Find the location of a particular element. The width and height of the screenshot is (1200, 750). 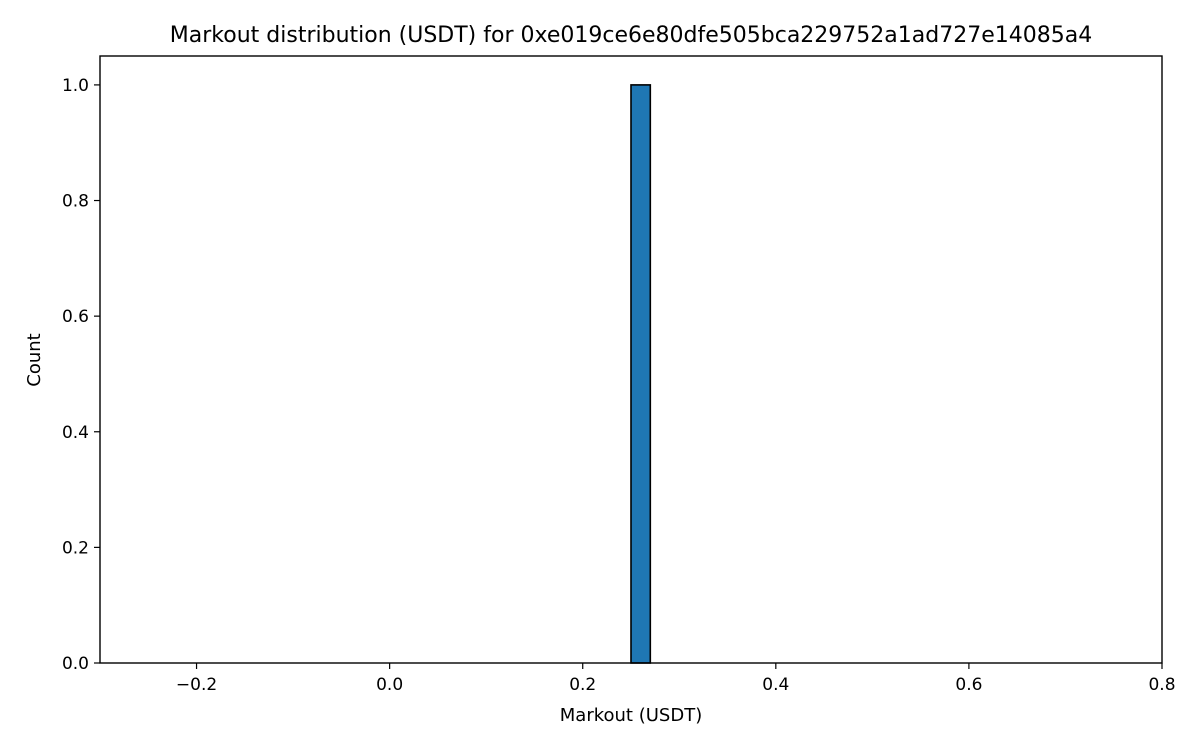

y-tick-label: 0.0 is located at coordinates (75, 664).